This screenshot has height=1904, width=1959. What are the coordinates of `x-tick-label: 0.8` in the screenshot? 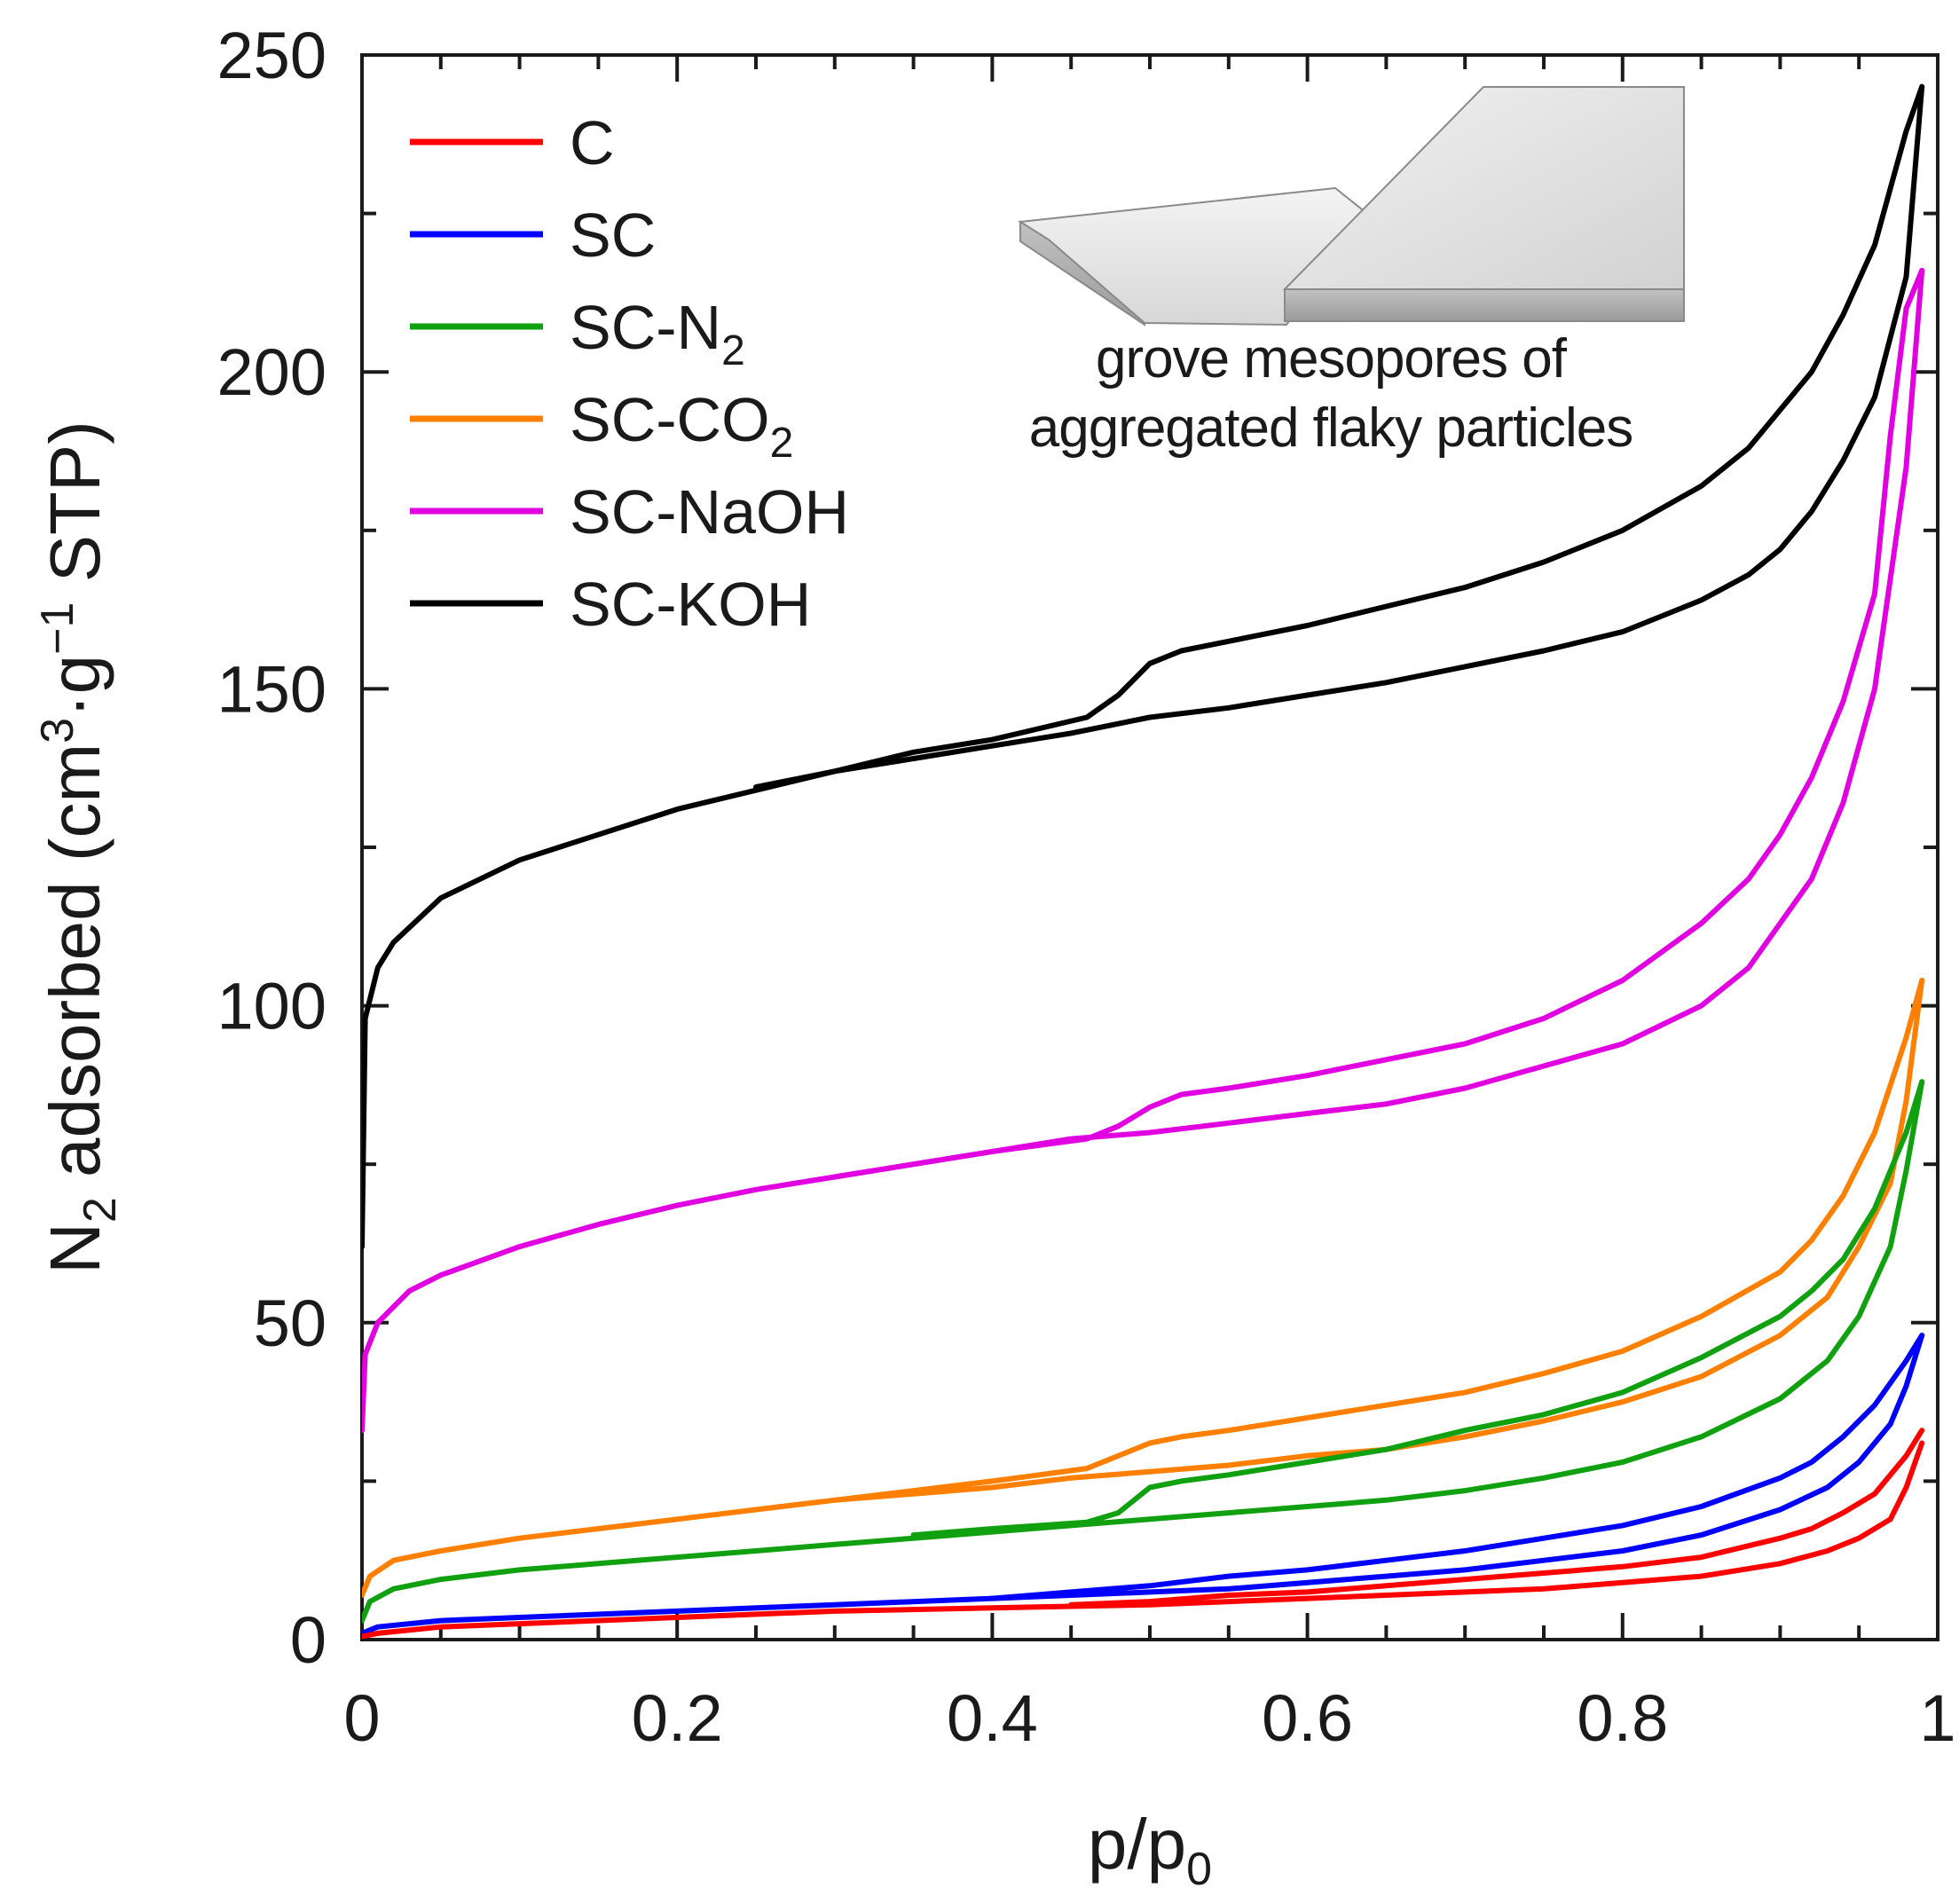 It's located at (1622, 1718).